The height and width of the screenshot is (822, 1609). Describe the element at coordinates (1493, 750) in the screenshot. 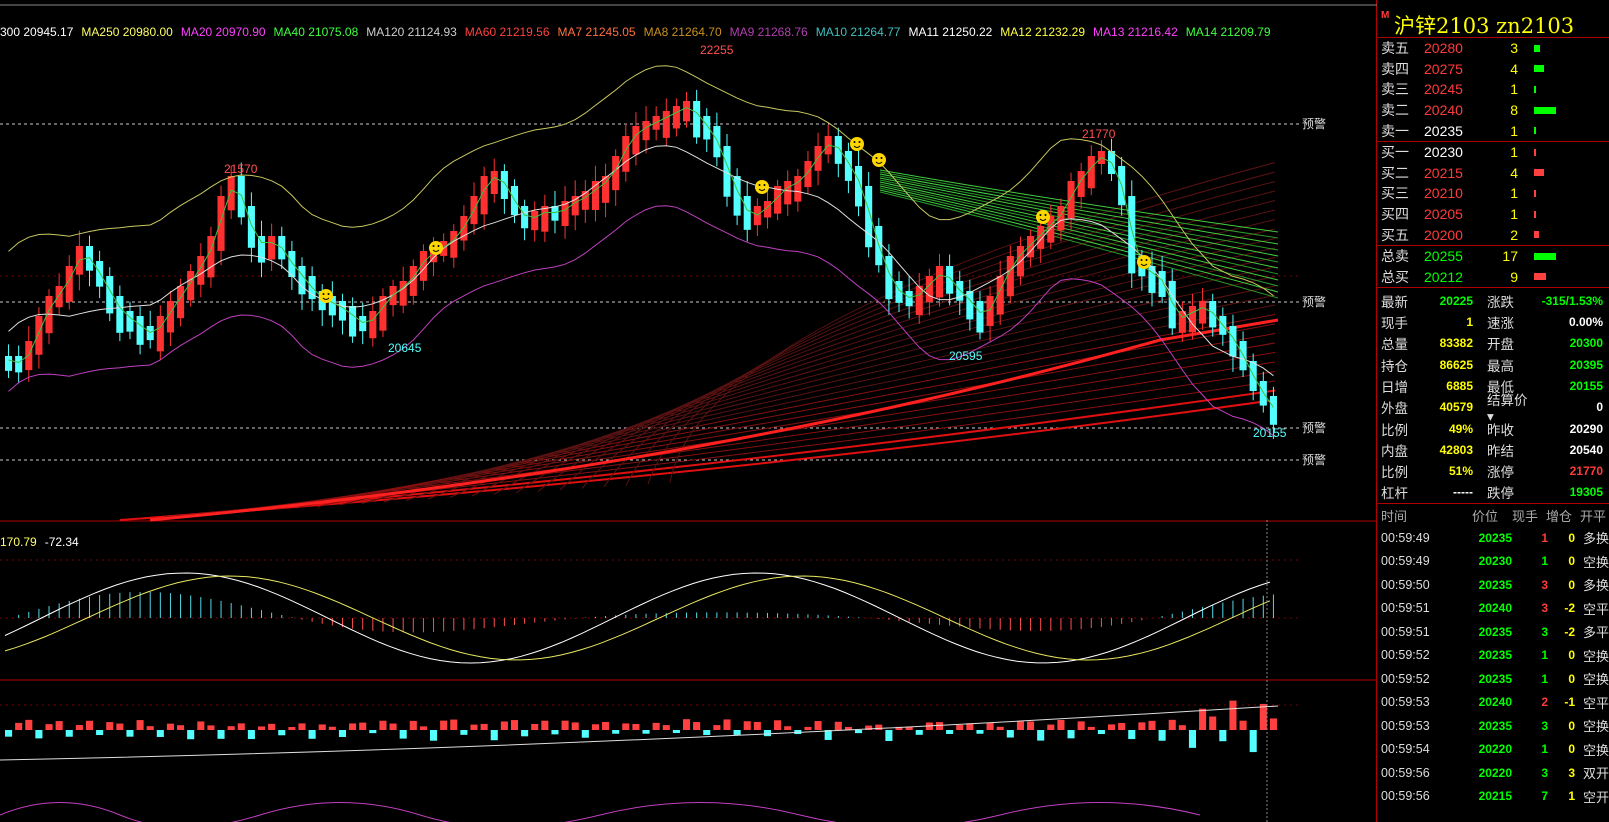

I see `trade-row: 00:59:54 20220 1 0 空换` at that location.